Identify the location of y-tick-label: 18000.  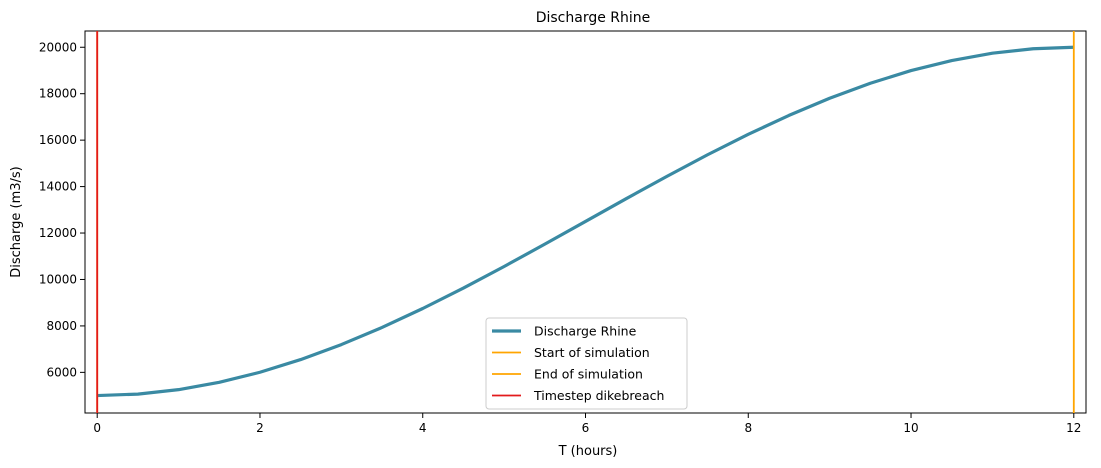
(58, 94).